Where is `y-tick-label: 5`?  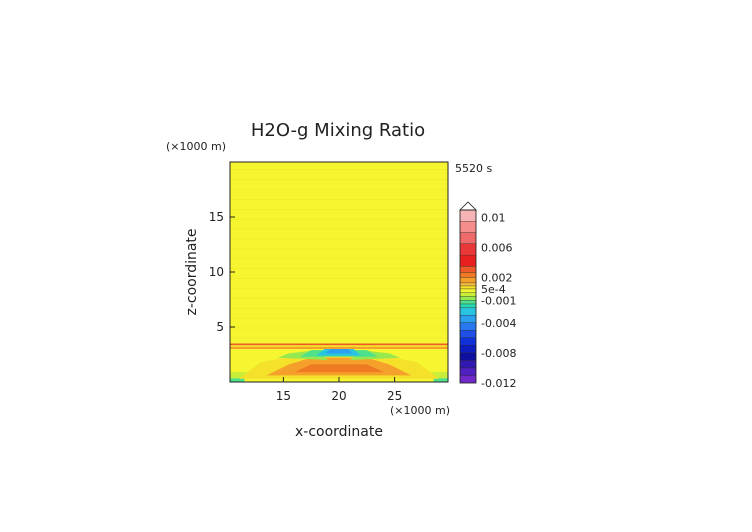 y-tick-label: 5 is located at coordinates (220, 327).